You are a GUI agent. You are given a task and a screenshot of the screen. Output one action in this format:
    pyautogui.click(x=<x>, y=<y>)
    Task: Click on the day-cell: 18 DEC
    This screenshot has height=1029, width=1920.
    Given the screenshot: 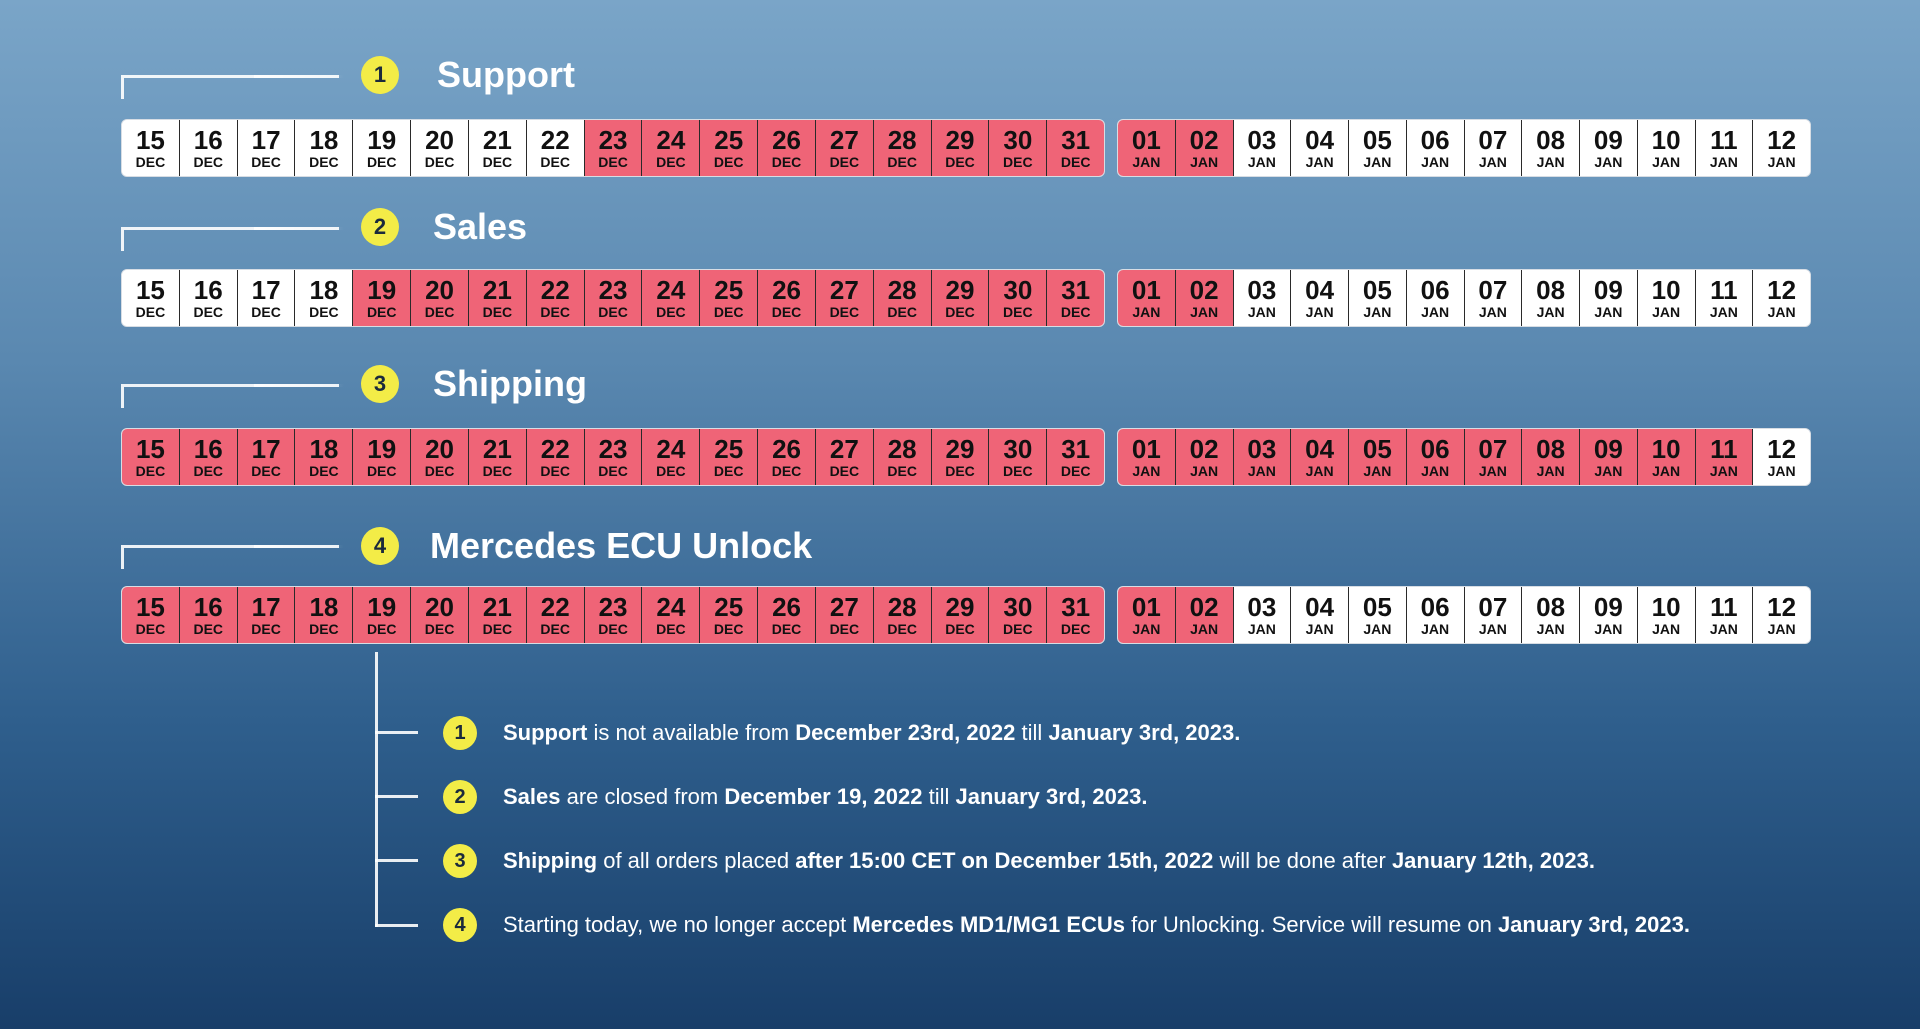 What is the action you would take?
    pyautogui.click(x=324, y=457)
    